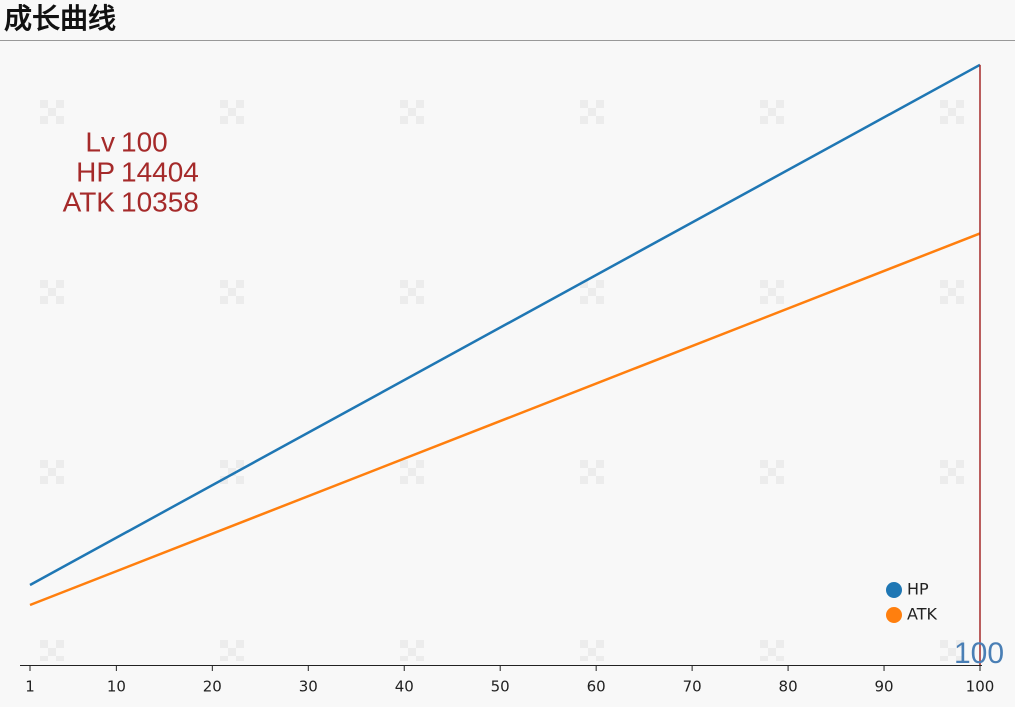 This screenshot has height=707, width=1015. What do you see at coordinates (979, 653) in the screenshot?
I see `cursor-x-label: 100` at bounding box center [979, 653].